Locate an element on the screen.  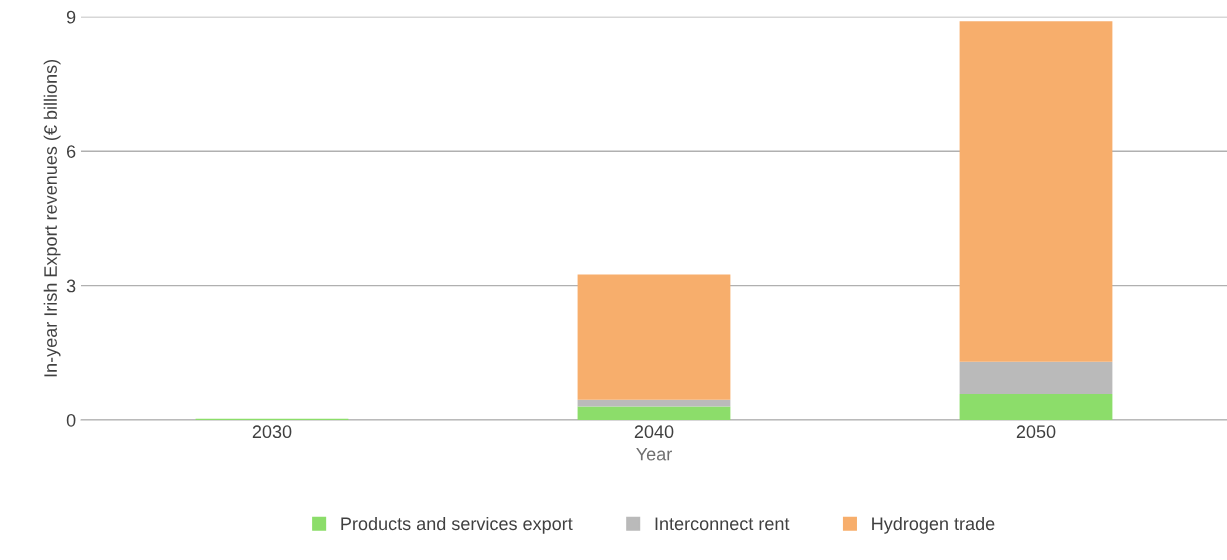
legend-label: Interconnect rent is located at coordinates (722, 524).